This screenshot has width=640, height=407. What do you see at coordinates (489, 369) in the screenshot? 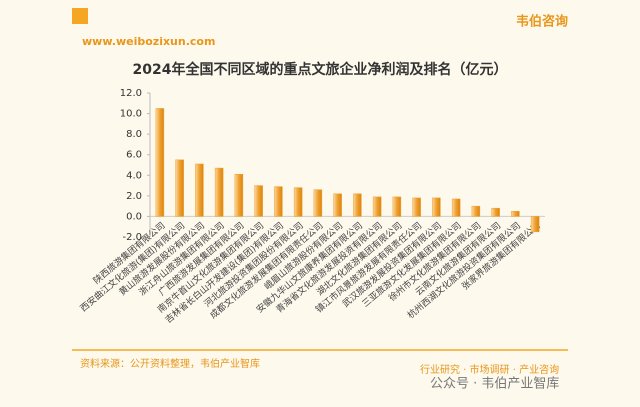
I see `tagline: 行业研究 · 市场调研 · 产业咨询` at bounding box center [489, 369].